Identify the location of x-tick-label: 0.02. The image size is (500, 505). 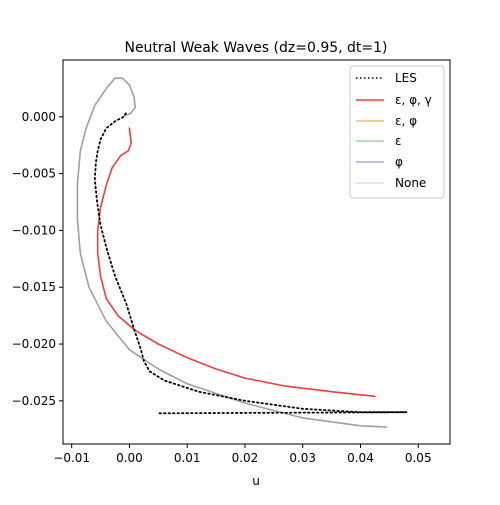
(245, 458).